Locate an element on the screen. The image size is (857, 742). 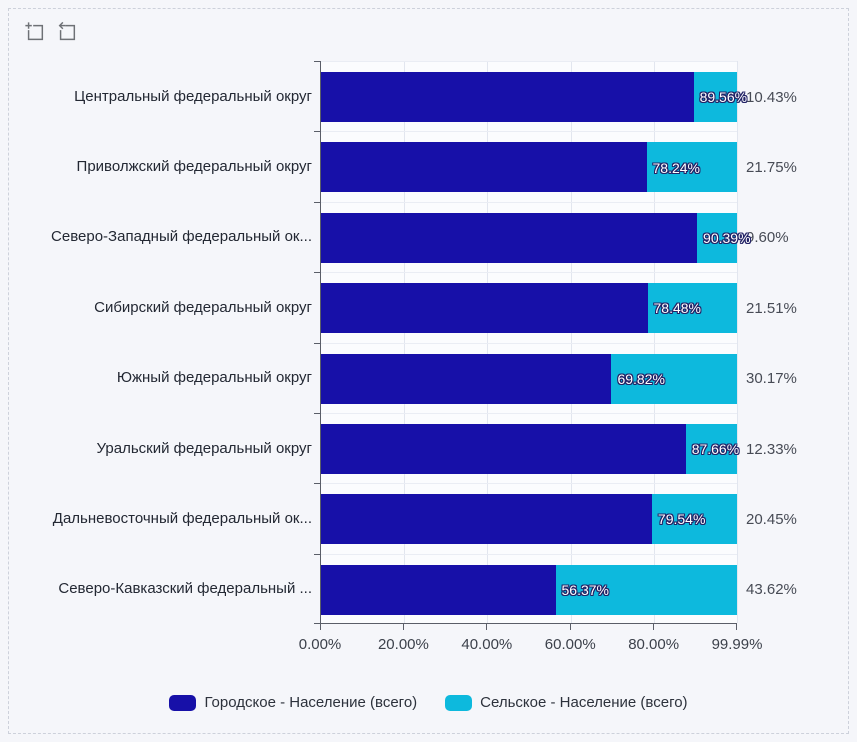
bar-row: 90.39% 9.60% is located at coordinates (555, 236).